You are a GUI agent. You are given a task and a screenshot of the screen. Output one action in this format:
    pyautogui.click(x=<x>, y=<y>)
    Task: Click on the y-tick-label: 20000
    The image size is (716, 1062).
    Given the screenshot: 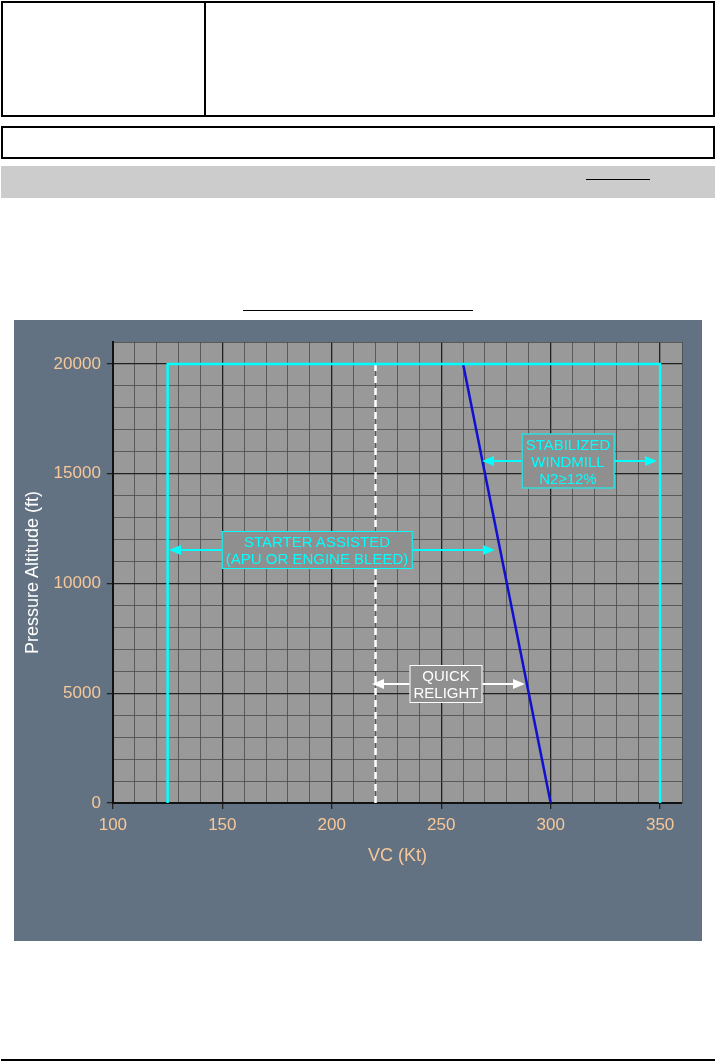 What is the action you would take?
    pyautogui.click(x=77, y=363)
    